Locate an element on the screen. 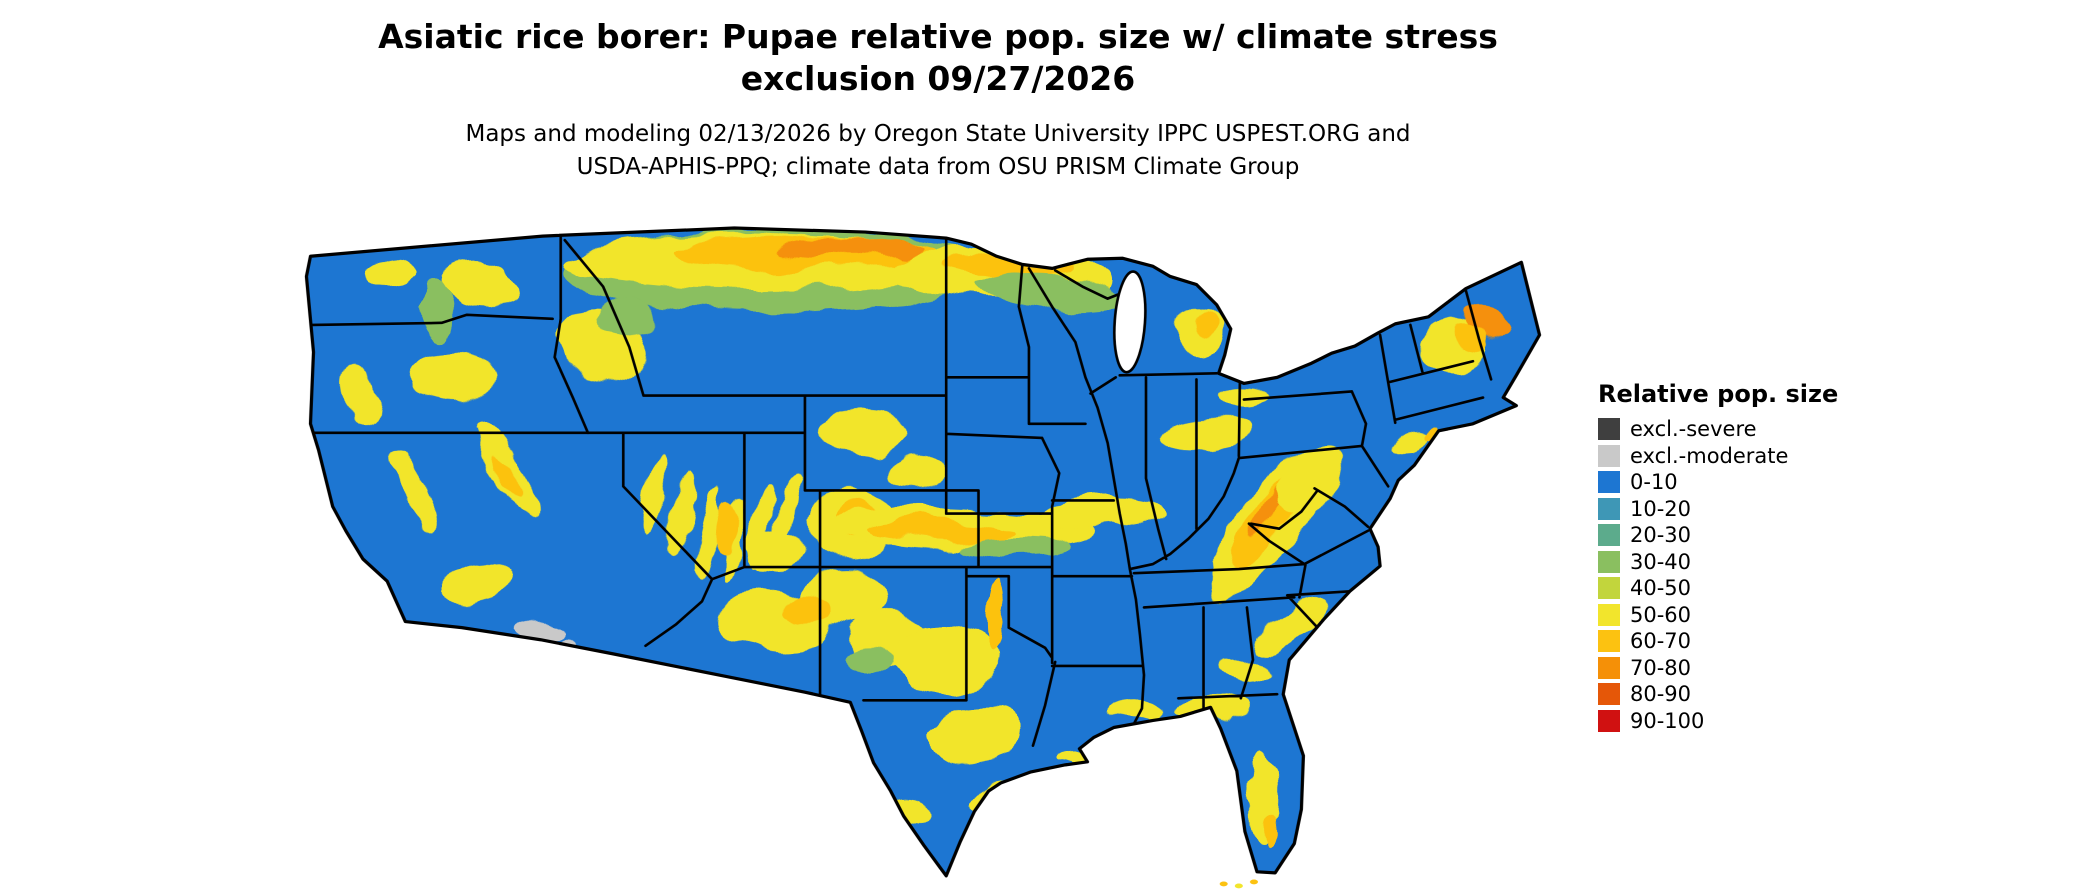  legend-item: excl.-severe is located at coordinates (1728, 429).